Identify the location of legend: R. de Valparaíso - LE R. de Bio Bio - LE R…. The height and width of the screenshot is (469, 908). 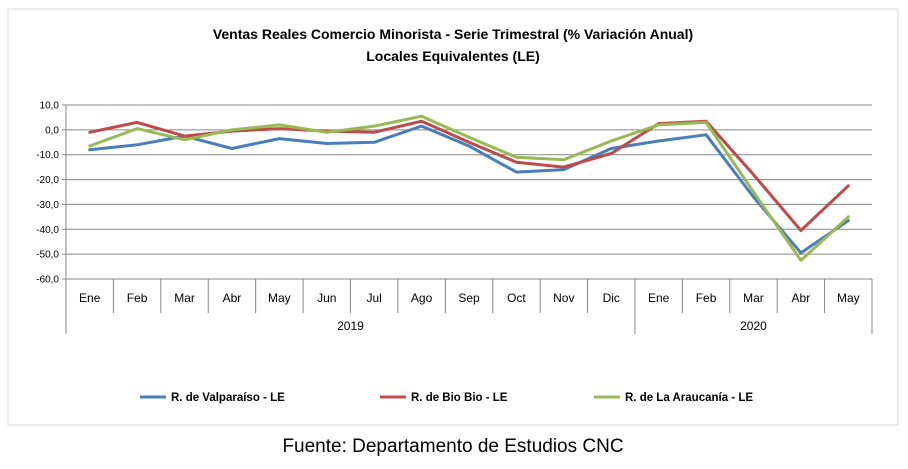
(446, 398).